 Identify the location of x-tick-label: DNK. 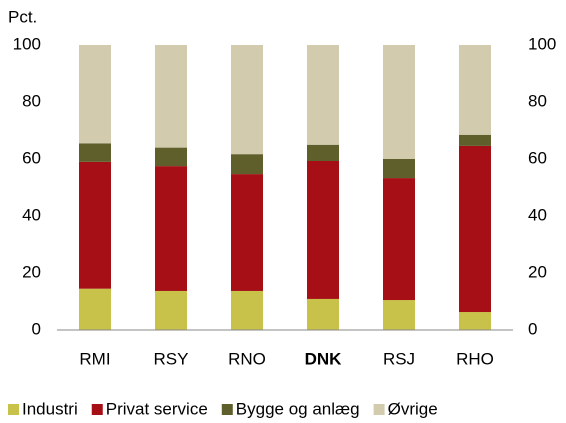
(324, 358).